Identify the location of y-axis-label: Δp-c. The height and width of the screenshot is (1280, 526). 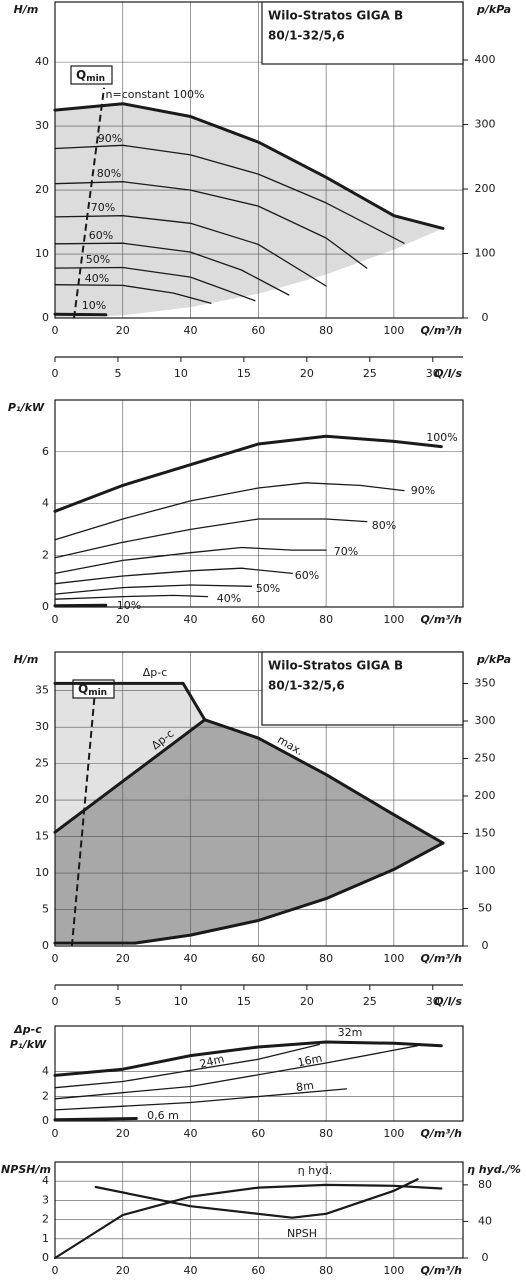
(27, 1029).